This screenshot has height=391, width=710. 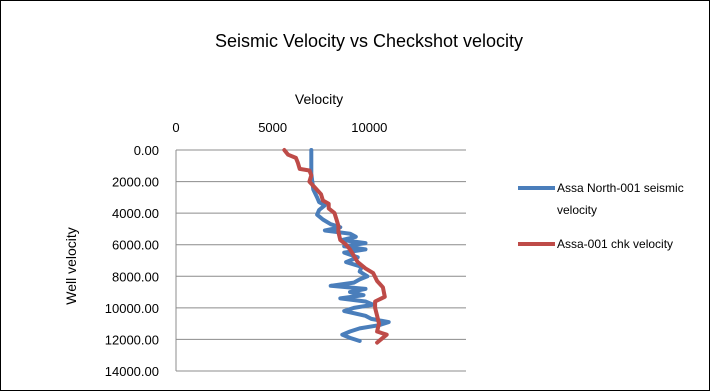 What do you see at coordinates (620, 199) in the screenshot?
I see `legend-label-0: Assa North-001 seismic velocity` at bounding box center [620, 199].